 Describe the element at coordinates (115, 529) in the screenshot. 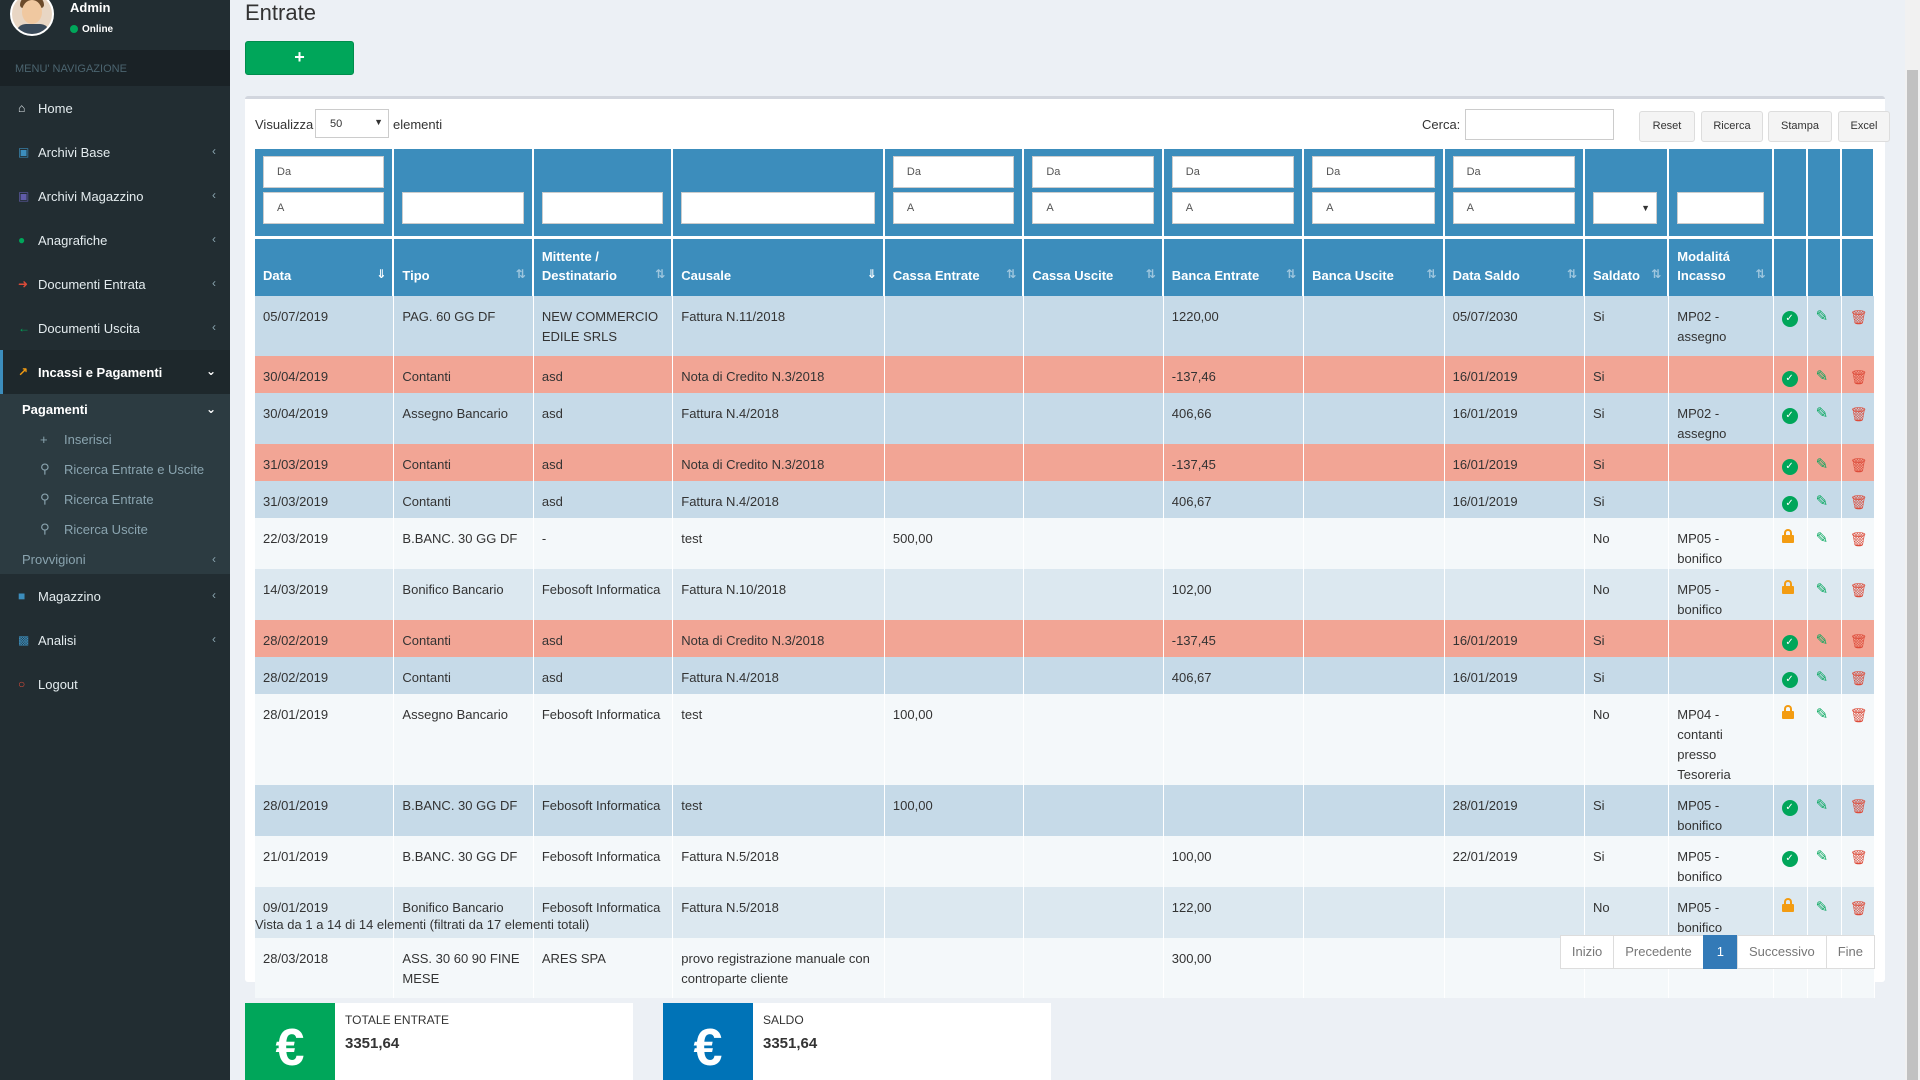

I see `submenu-item-ricerca-uscite: ⚲ Ricerca Uscite` at that location.